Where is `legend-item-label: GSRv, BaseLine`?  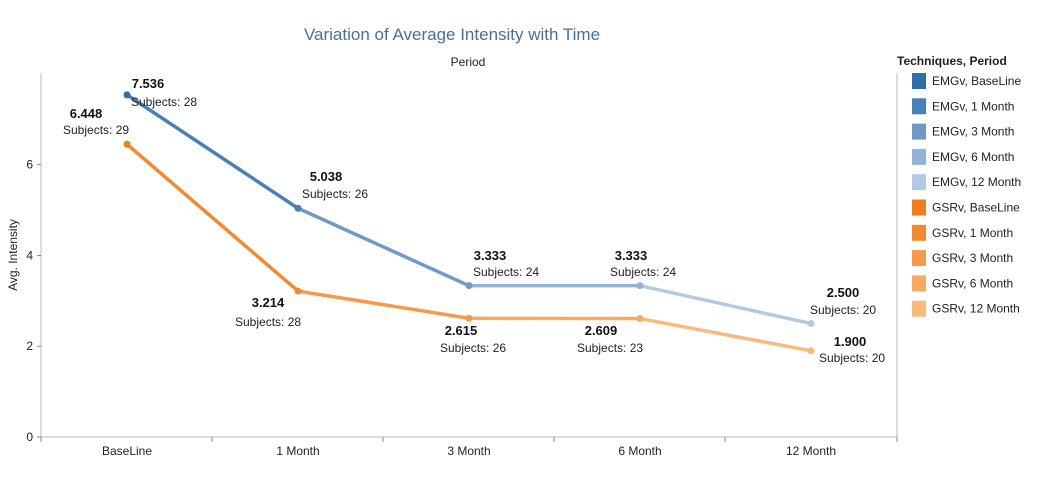
legend-item-label: GSRv, BaseLine is located at coordinates (976, 208).